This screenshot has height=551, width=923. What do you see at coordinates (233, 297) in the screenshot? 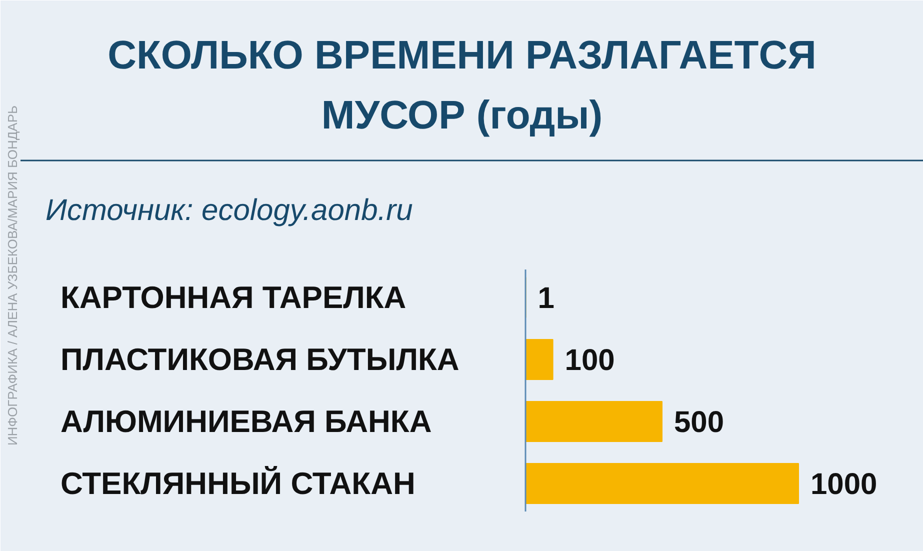
I see `y-tick-label: КАРТОННАЯ ТАРЕЛКА` at bounding box center [233, 297].